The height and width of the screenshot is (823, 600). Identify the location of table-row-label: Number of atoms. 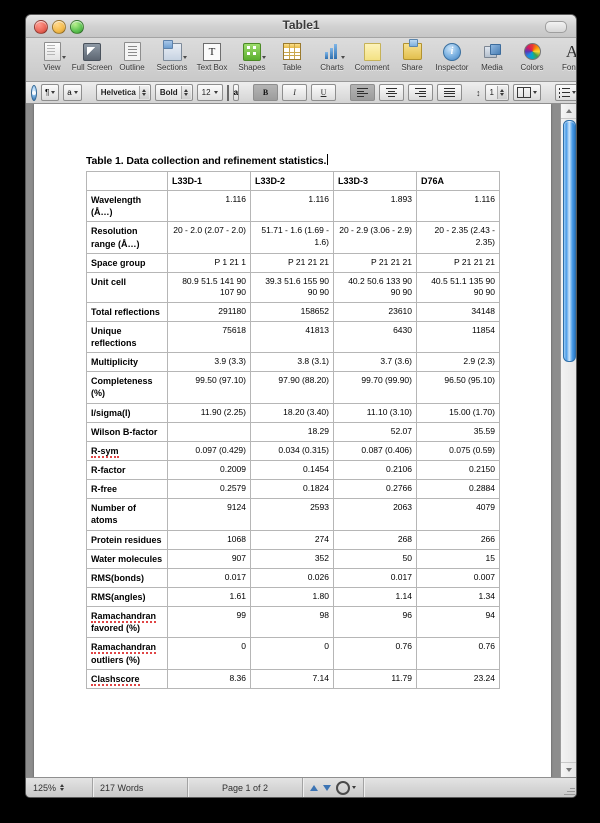
(127, 514).